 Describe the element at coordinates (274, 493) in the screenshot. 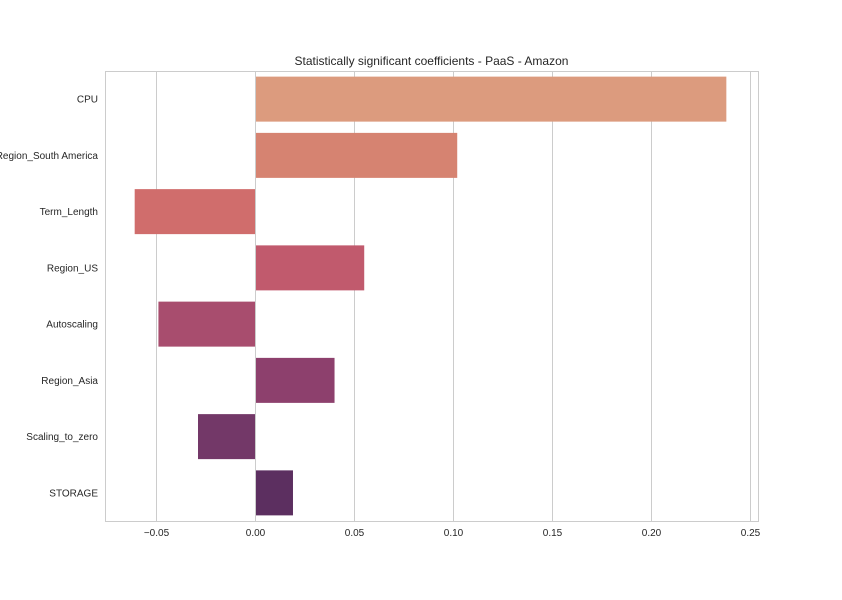

I see `bar-storage` at that location.